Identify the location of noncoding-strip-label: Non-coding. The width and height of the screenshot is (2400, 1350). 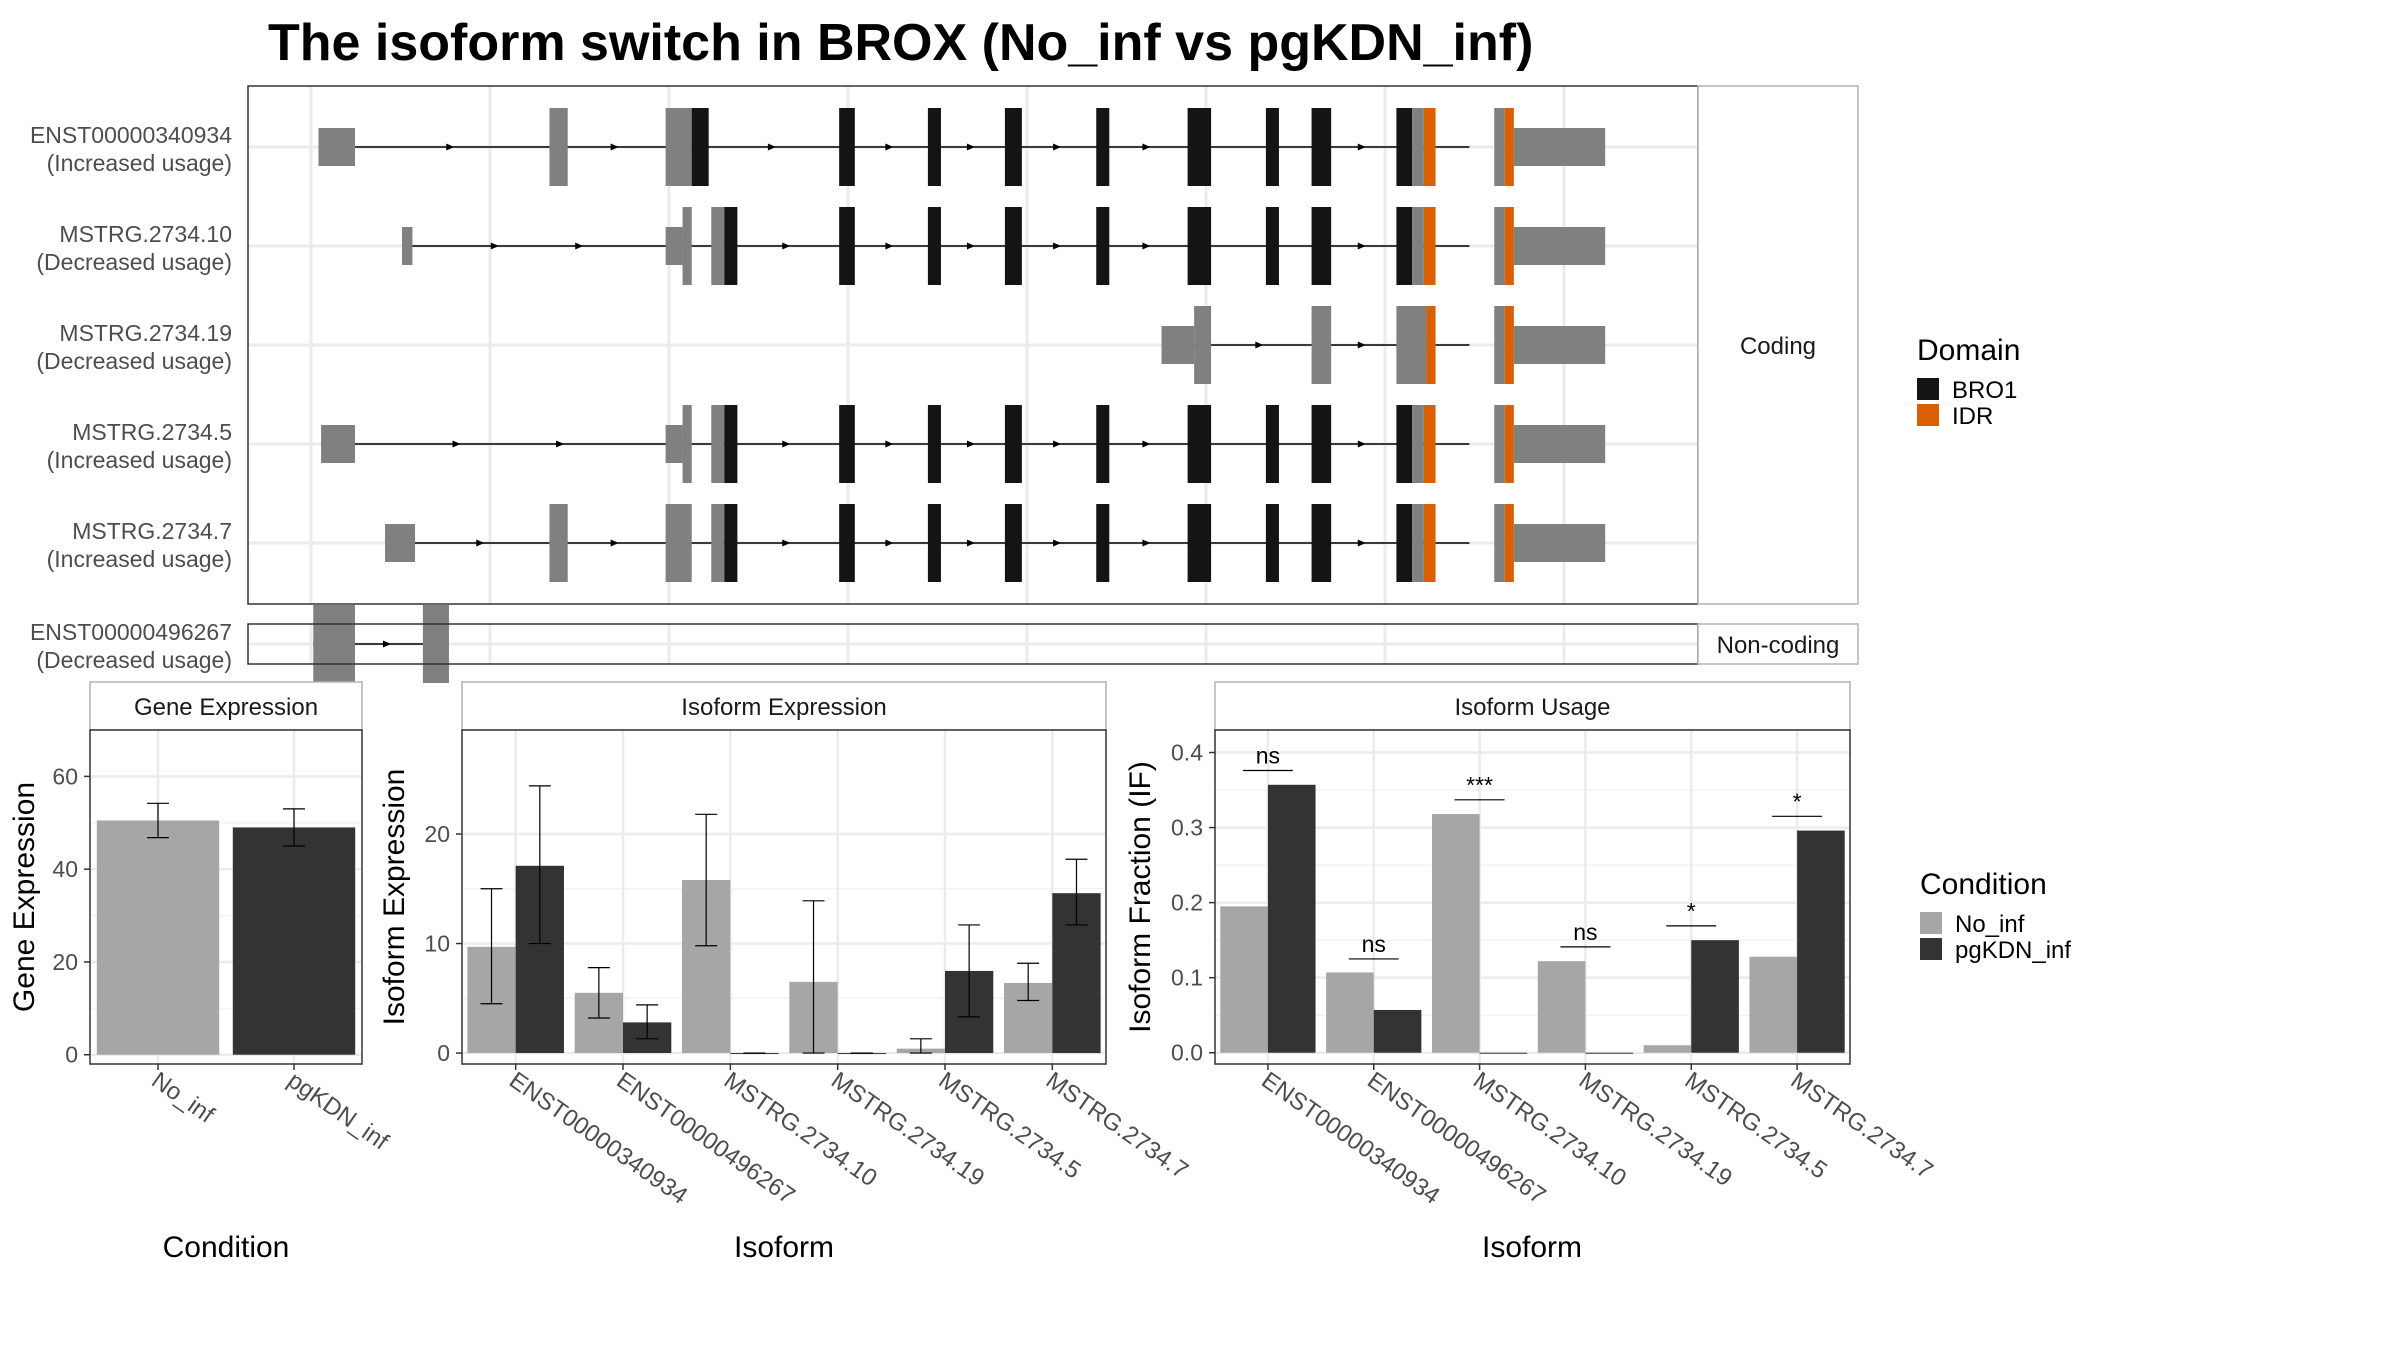
(1778, 645).